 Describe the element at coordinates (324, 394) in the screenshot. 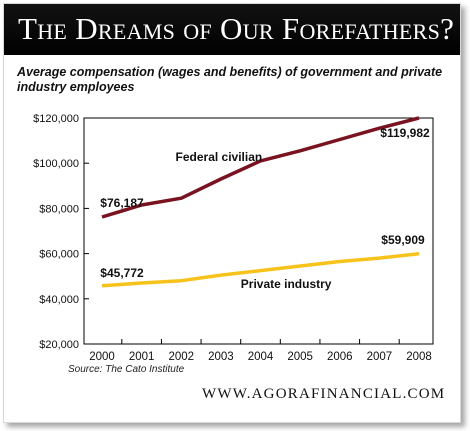

I see `website-link: WWW.AGORAFINANCIAL.COM` at that location.